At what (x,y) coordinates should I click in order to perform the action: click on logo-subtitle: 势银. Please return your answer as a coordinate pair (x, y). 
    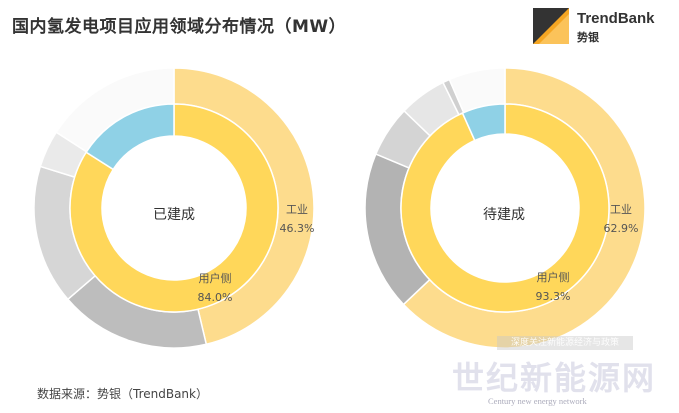
    Looking at the image, I should click on (588, 37).